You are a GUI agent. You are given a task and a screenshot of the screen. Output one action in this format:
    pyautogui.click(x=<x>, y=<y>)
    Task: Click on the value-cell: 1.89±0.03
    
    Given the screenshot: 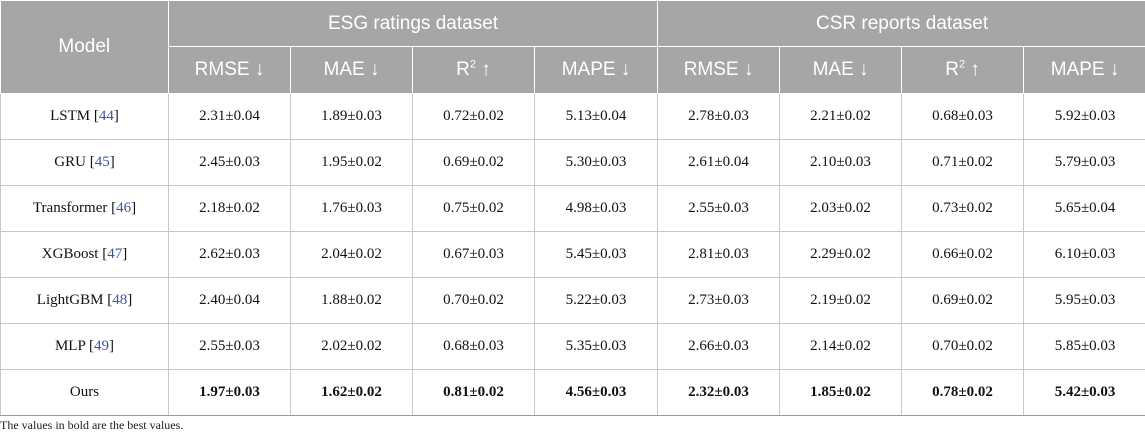 What is the action you would take?
    pyautogui.click(x=351, y=116)
    